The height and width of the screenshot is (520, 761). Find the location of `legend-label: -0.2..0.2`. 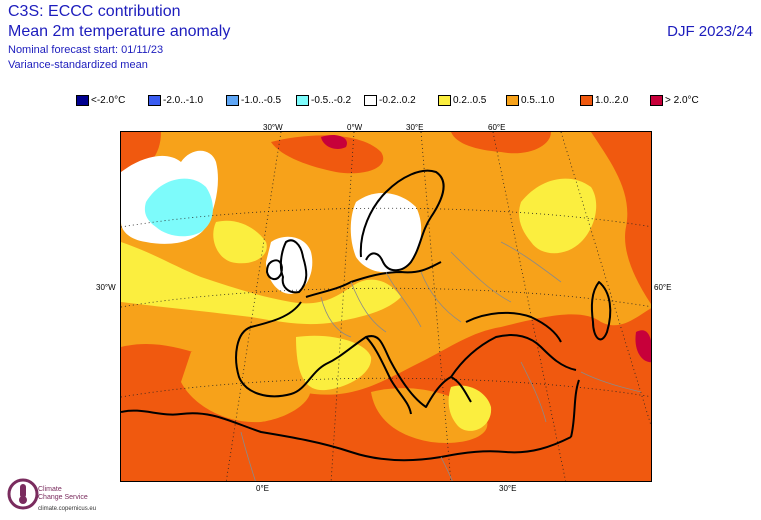

legend-label: -0.2..0.2 is located at coordinates (397, 100).